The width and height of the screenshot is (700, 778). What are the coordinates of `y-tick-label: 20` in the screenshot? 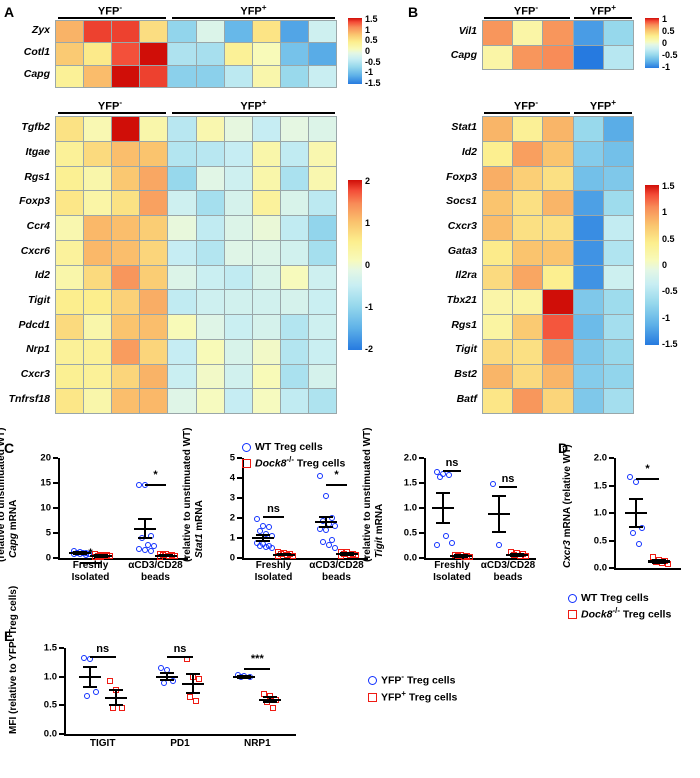 It's located at (45, 458).